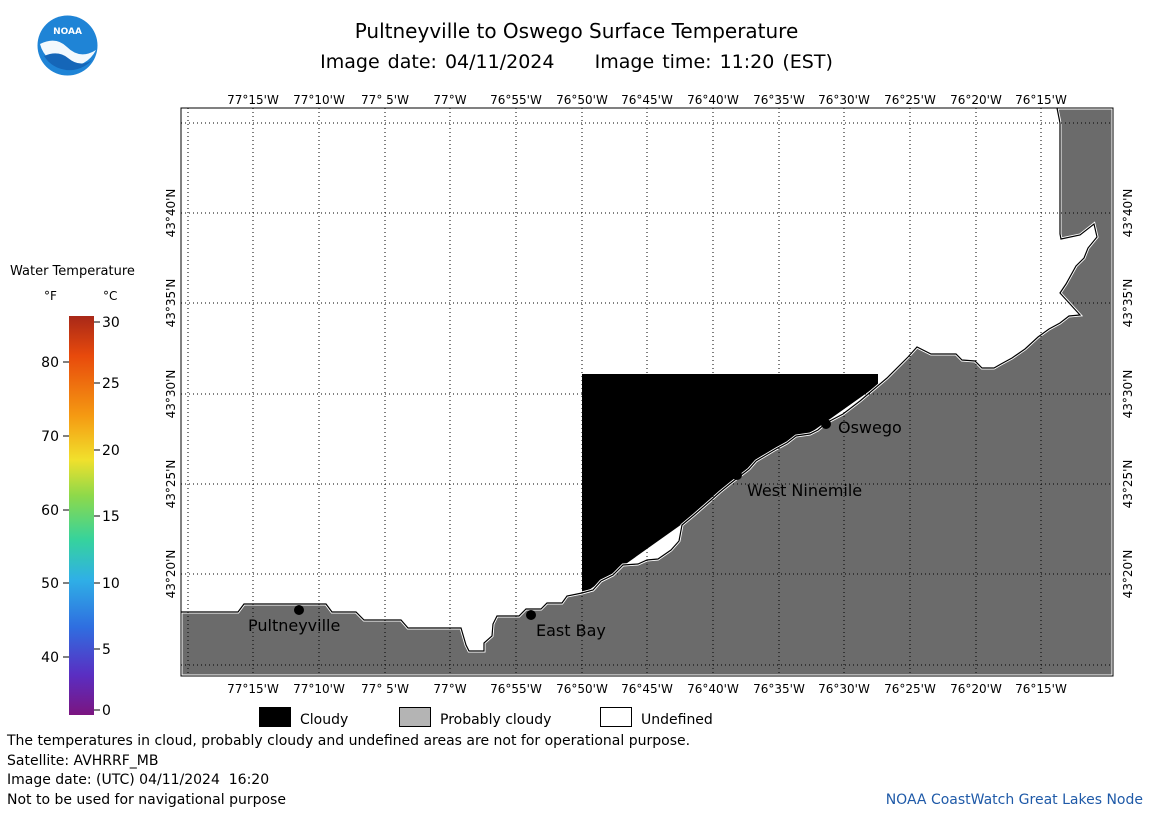 This screenshot has width=1153, height=817. What do you see at coordinates (50, 363) in the screenshot?
I see `f-tick-label: 80` at bounding box center [50, 363].